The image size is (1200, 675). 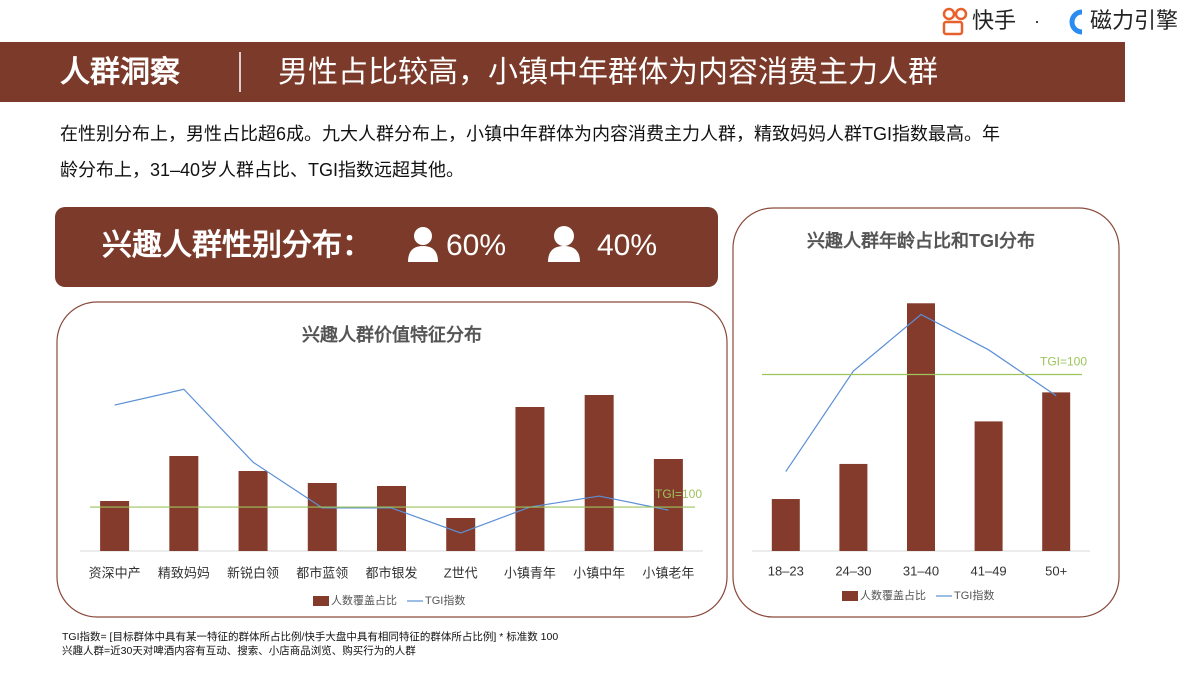 What do you see at coordinates (423, 244) in the screenshot?
I see `male-icon` at bounding box center [423, 244].